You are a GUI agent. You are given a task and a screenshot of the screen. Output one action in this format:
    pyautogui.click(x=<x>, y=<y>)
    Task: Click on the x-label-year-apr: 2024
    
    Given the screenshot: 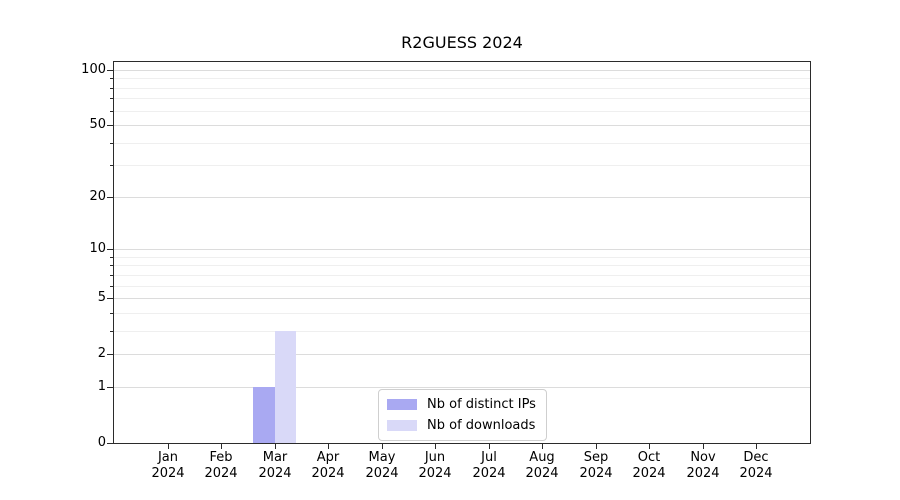 What is the action you would take?
    pyautogui.click(x=328, y=473)
    